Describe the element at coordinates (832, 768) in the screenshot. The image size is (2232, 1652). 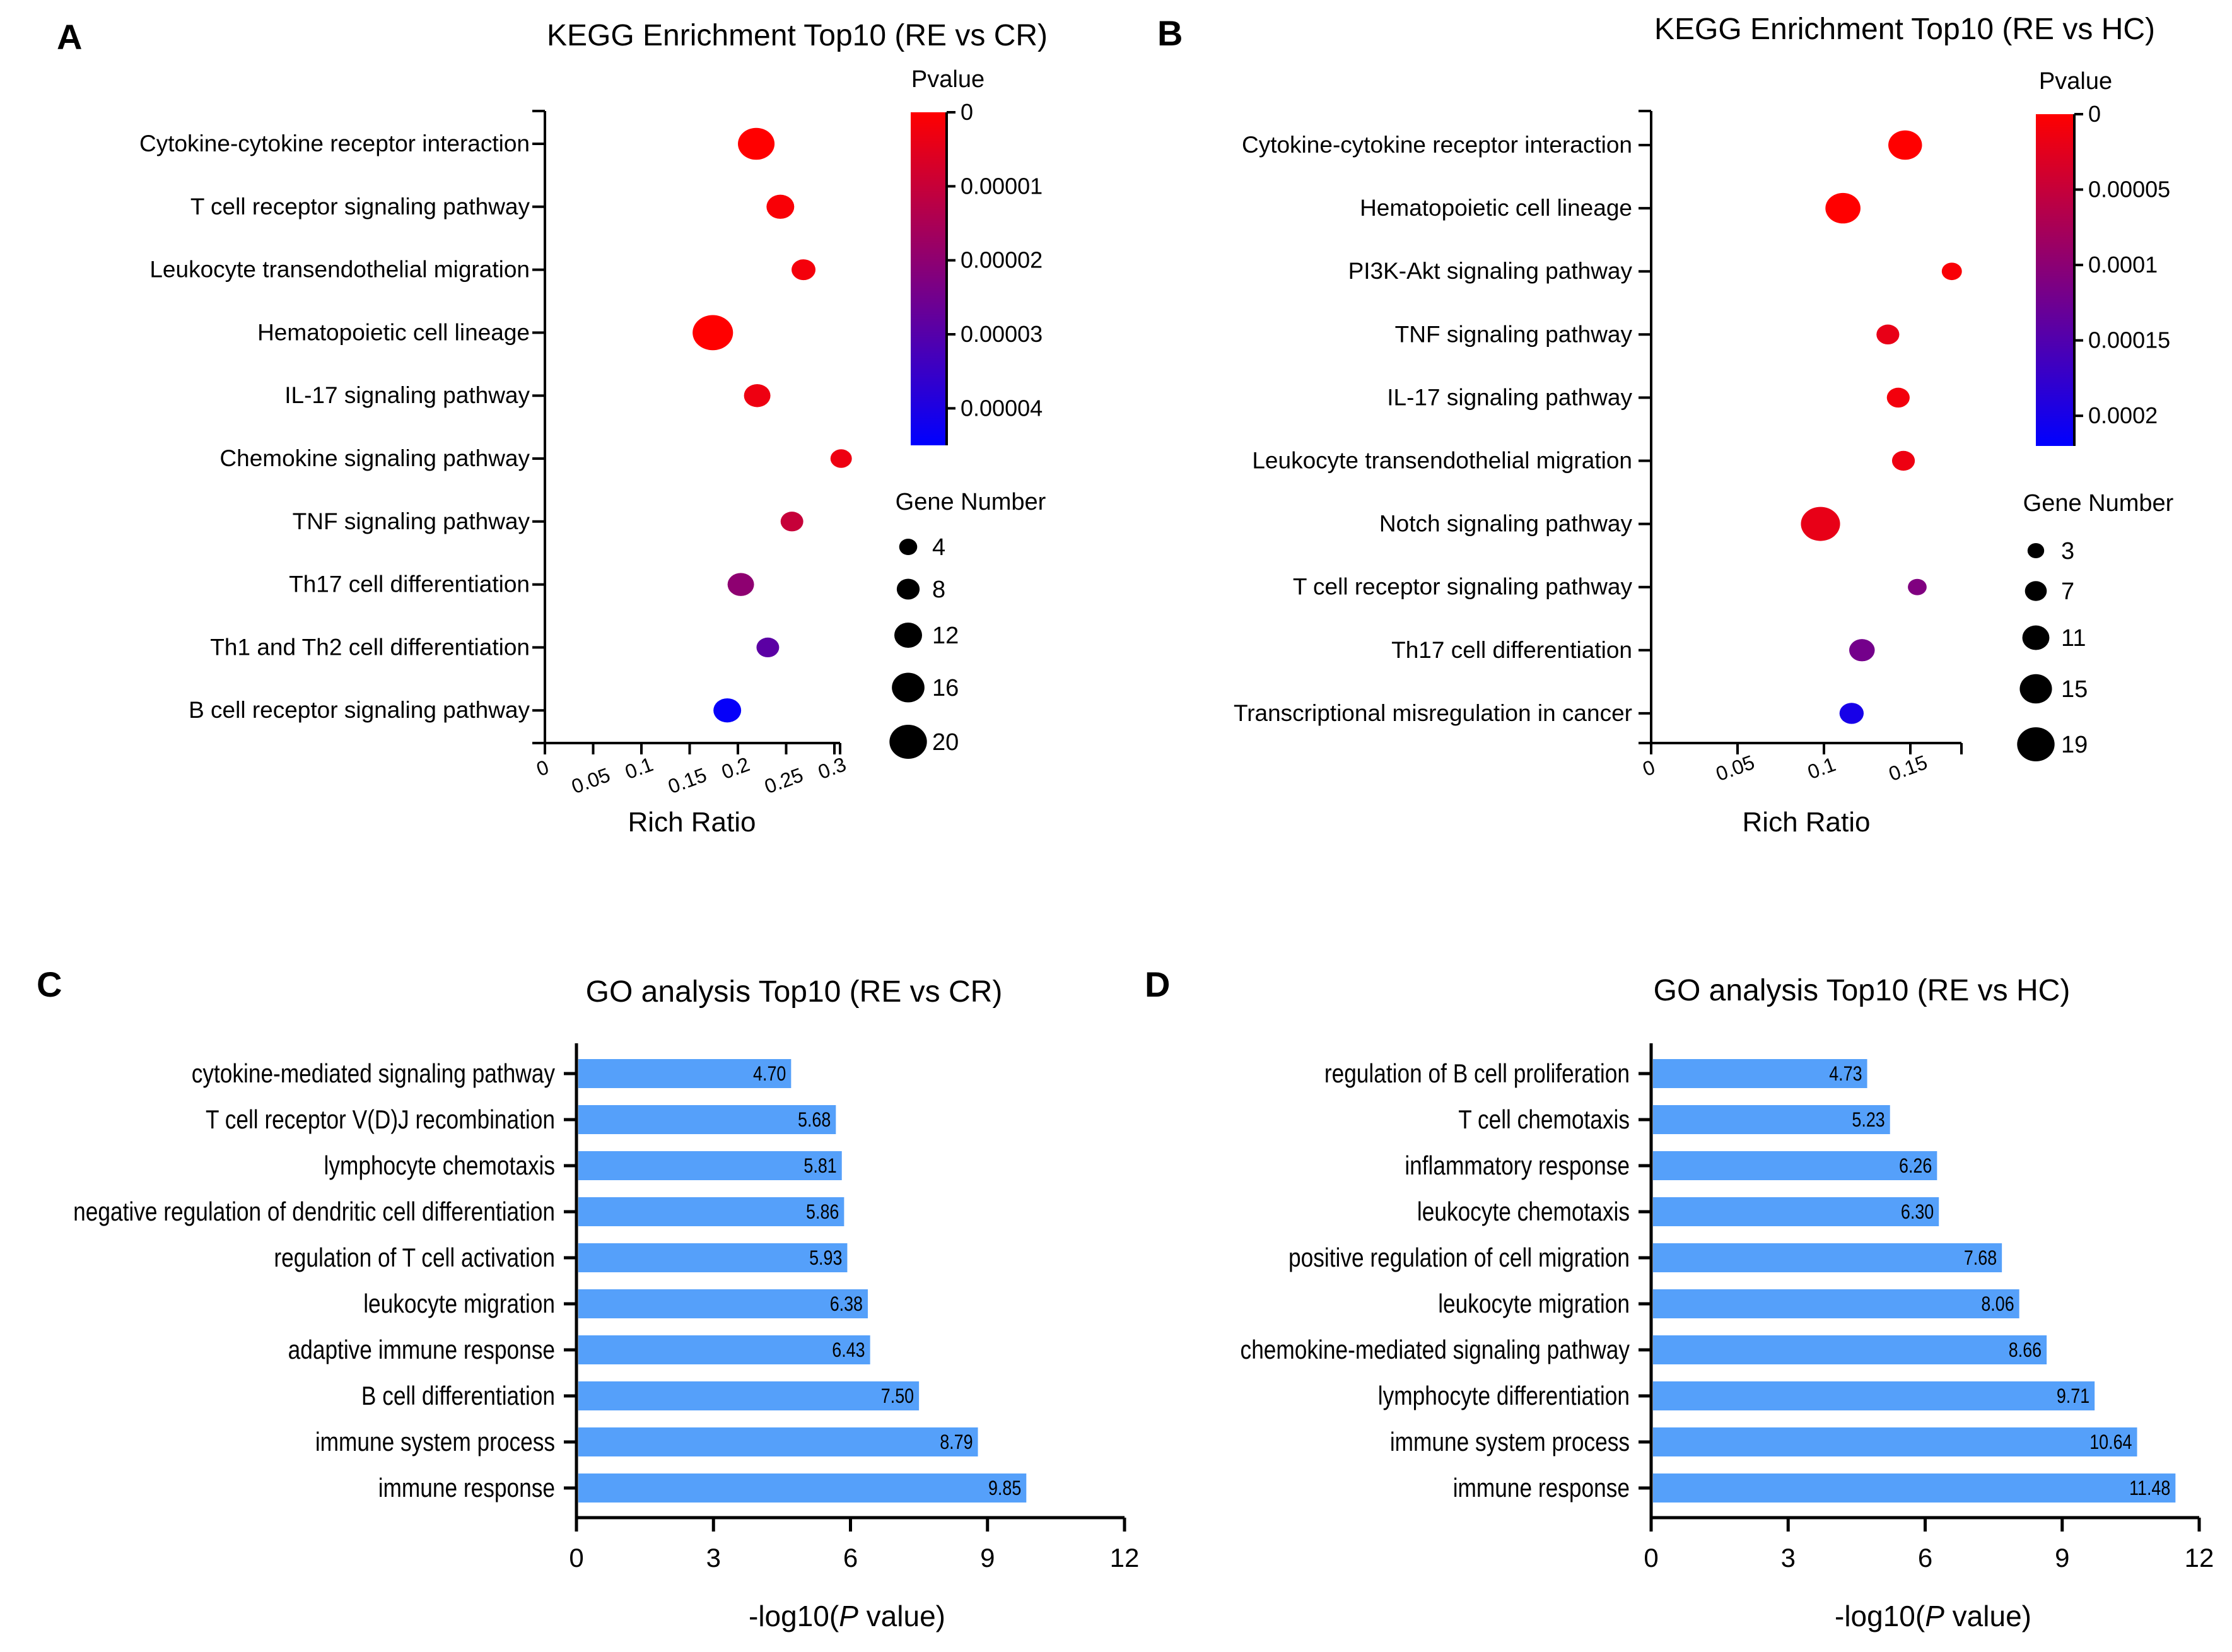
I see `x-tick-label: 0.3` at that location.